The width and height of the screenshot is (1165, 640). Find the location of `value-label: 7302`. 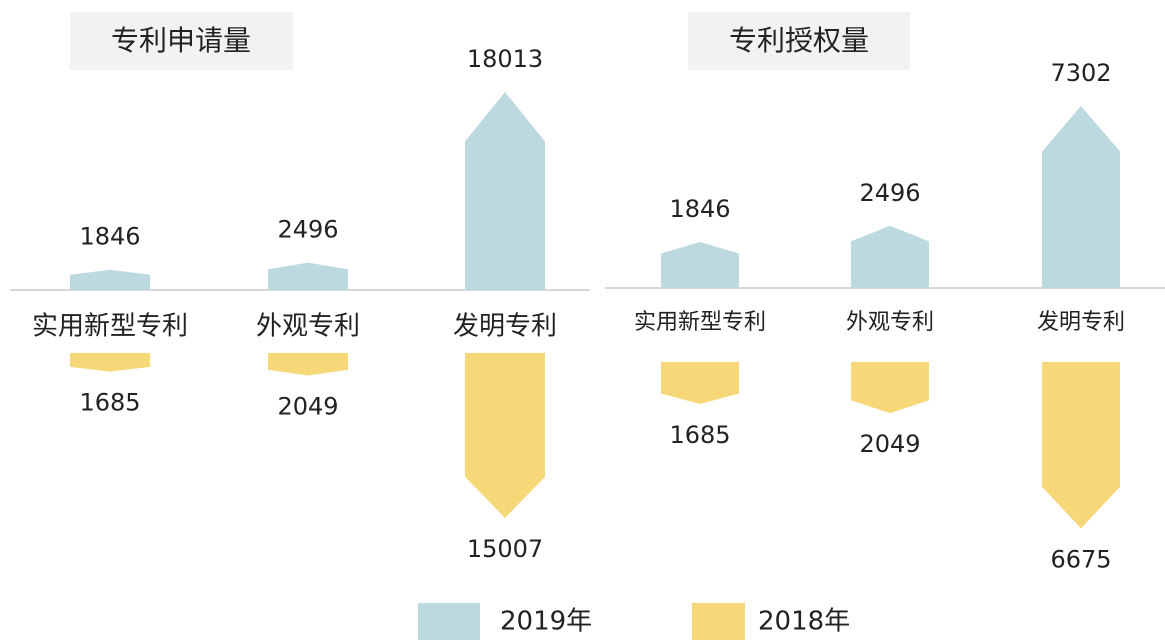

value-label: 7302 is located at coordinates (1080, 73).